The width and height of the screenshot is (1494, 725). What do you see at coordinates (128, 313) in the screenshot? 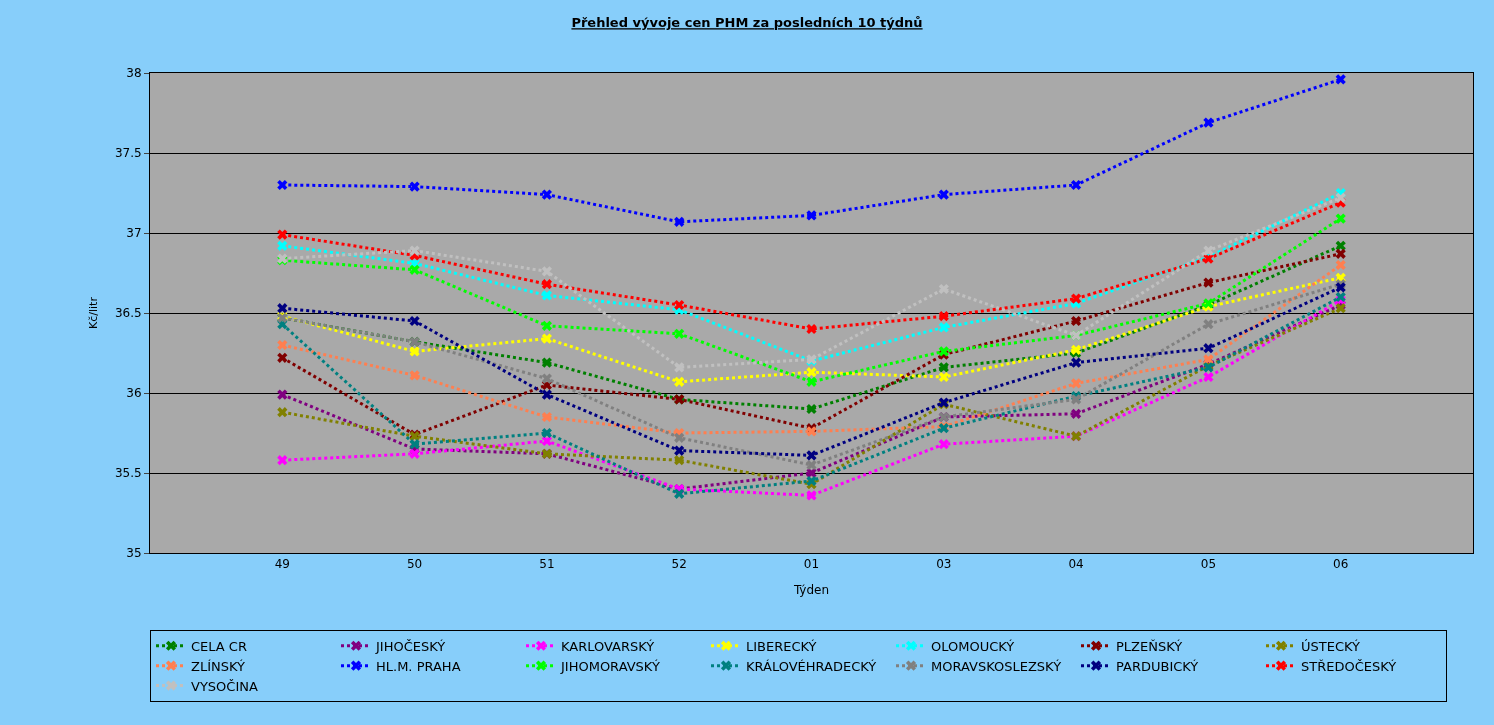
I see `y-tick-label: 36.5` at bounding box center [128, 313].